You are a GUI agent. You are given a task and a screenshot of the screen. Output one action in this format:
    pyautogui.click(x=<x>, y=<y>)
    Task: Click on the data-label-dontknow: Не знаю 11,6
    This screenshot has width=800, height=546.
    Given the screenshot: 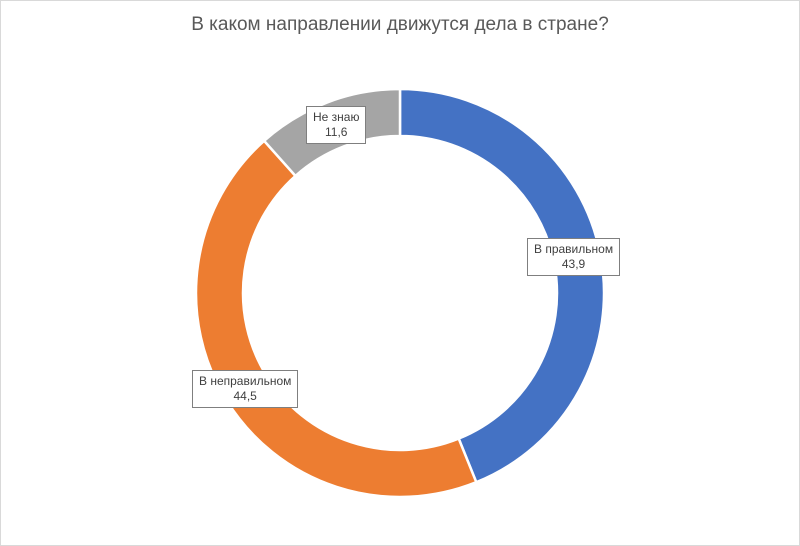 What is the action you would take?
    pyautogui.click(x=336, y=125)
    